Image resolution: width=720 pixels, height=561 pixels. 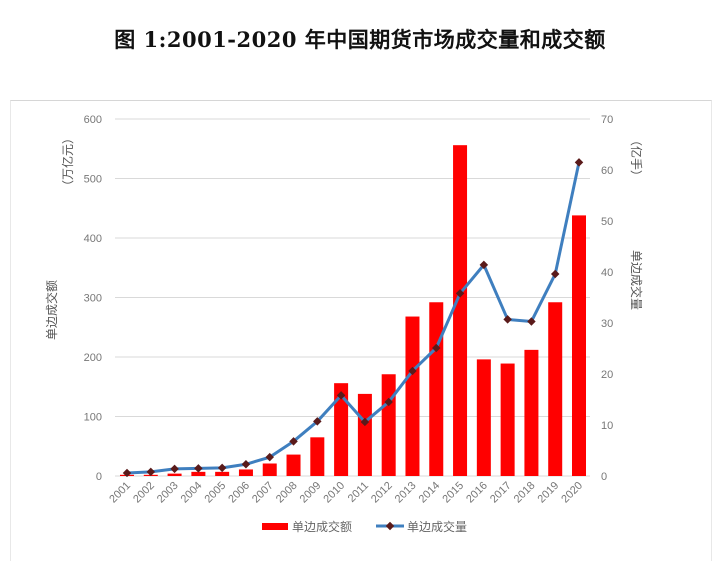 I want to click on legend: 单边成交额 单边成交量, so click(x=364, y=526).